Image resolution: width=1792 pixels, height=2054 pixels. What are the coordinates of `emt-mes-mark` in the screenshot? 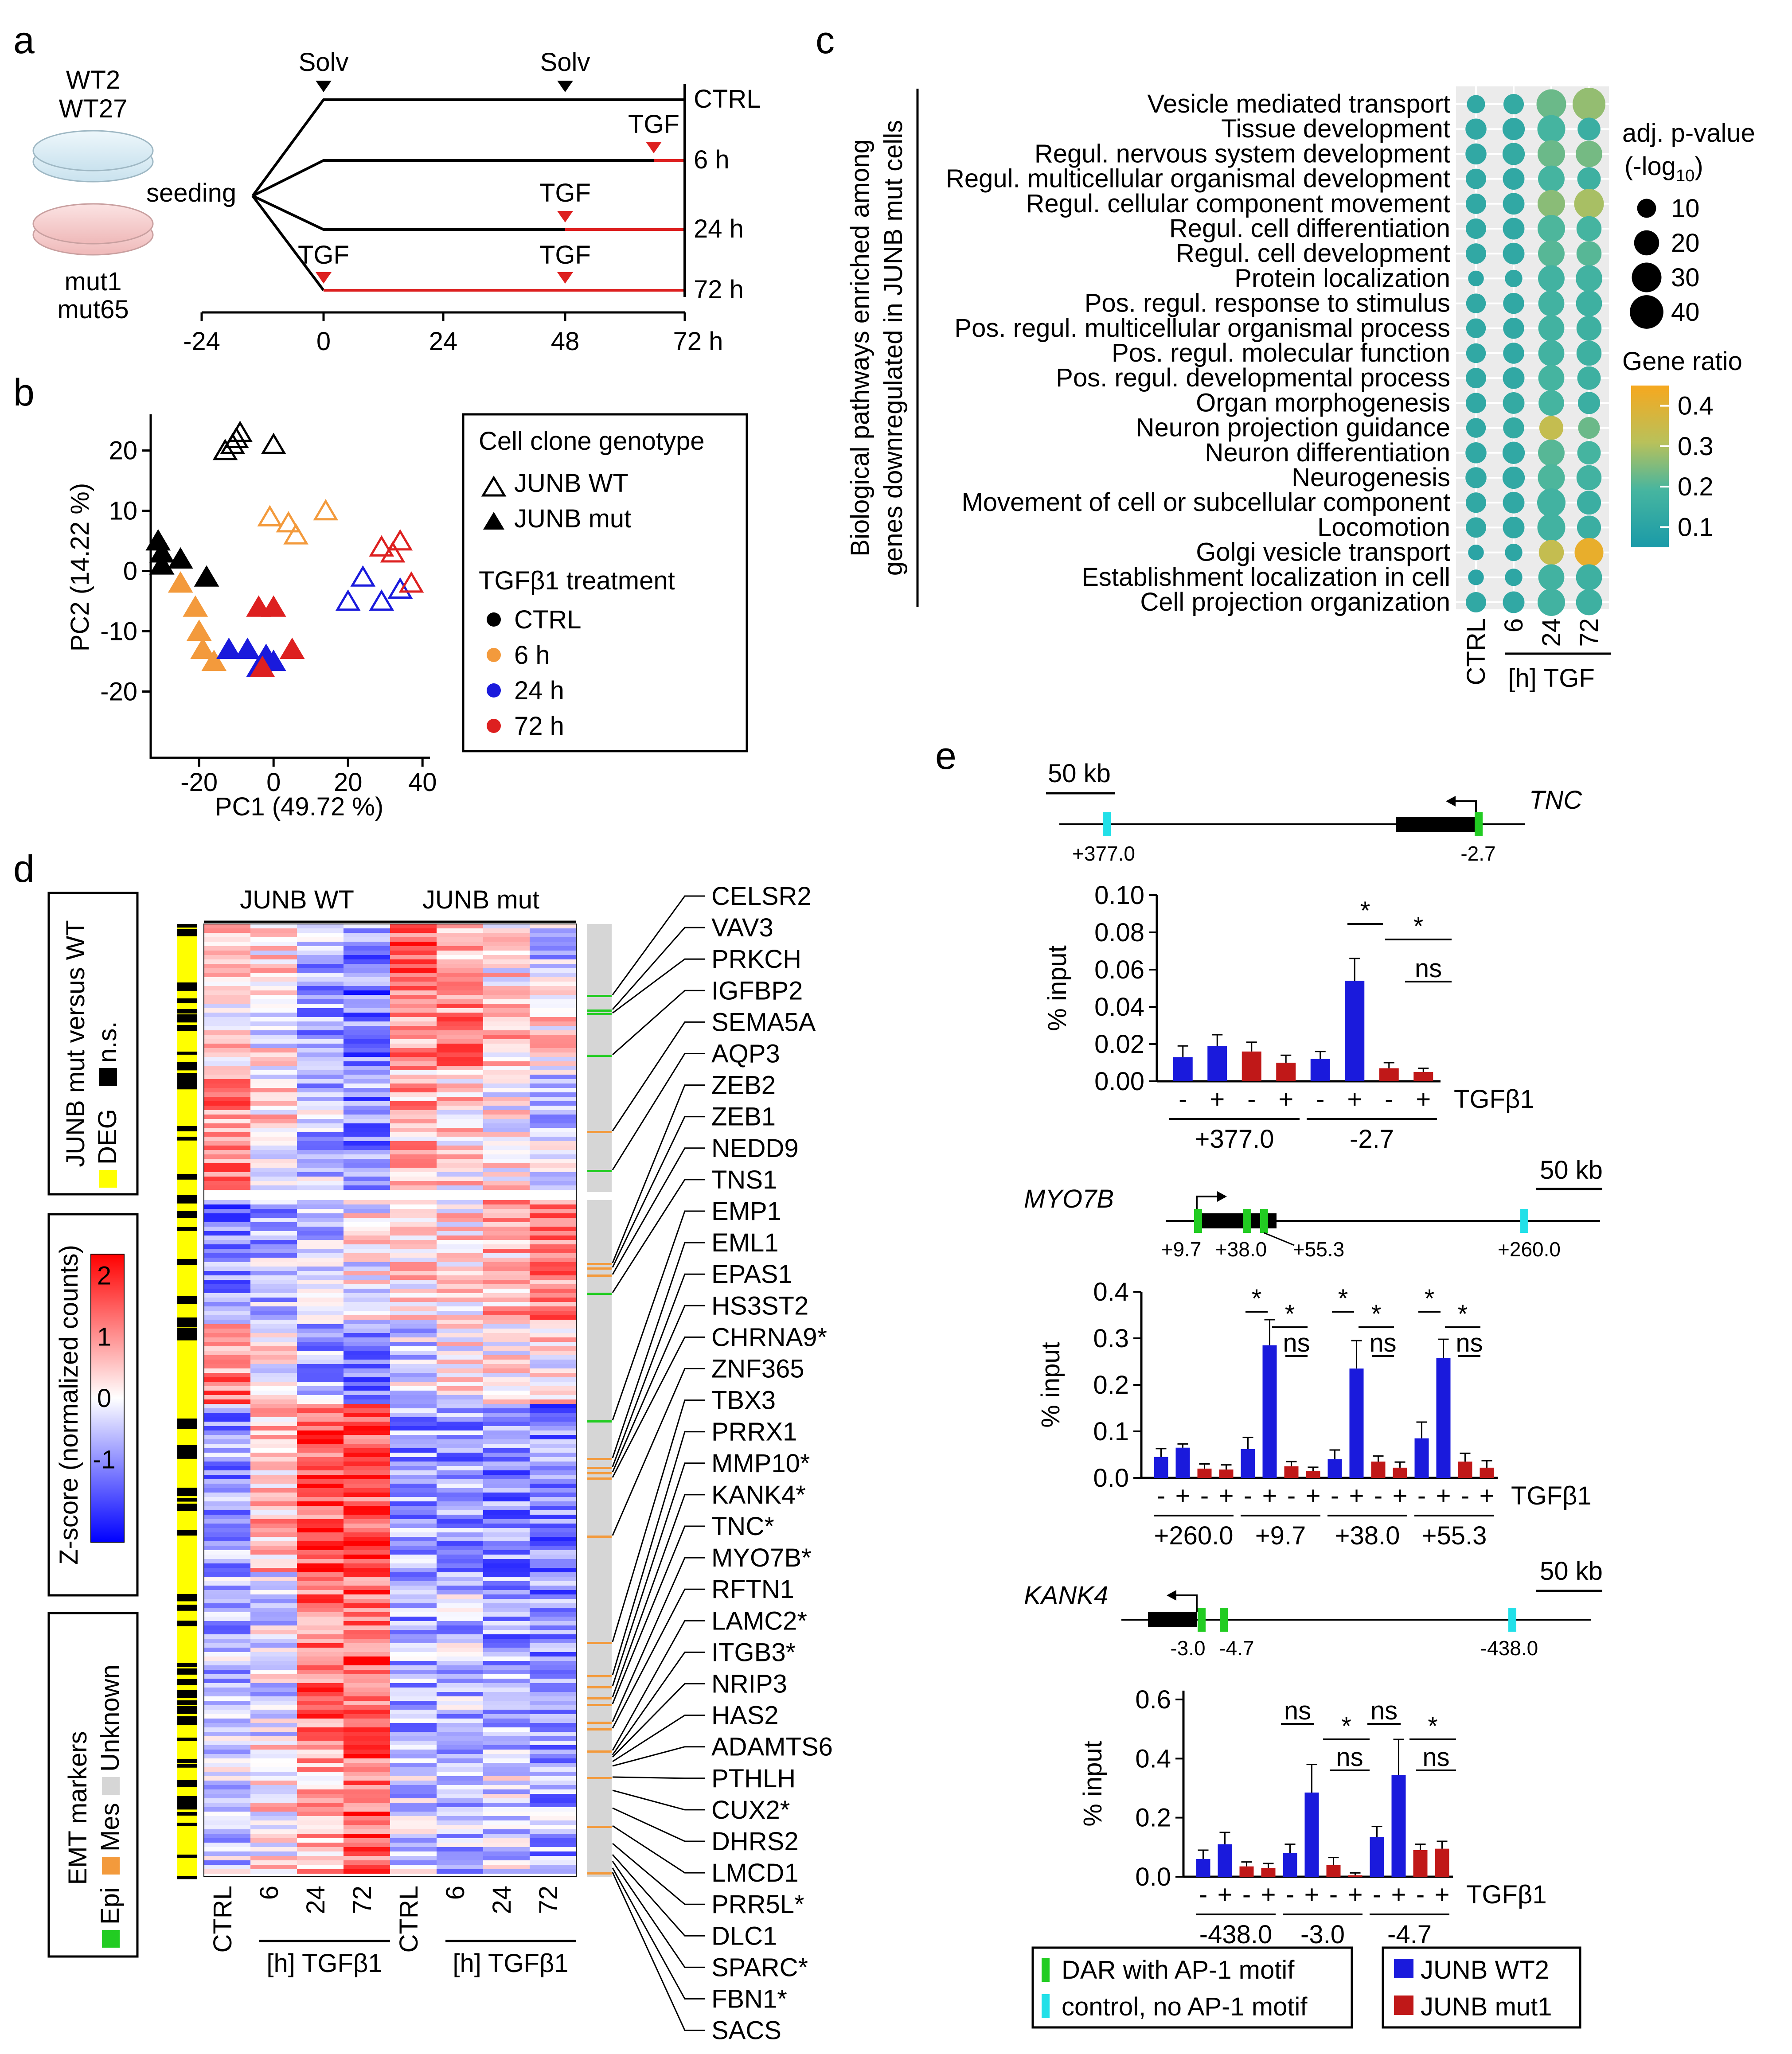 It's located at (599, 1676).